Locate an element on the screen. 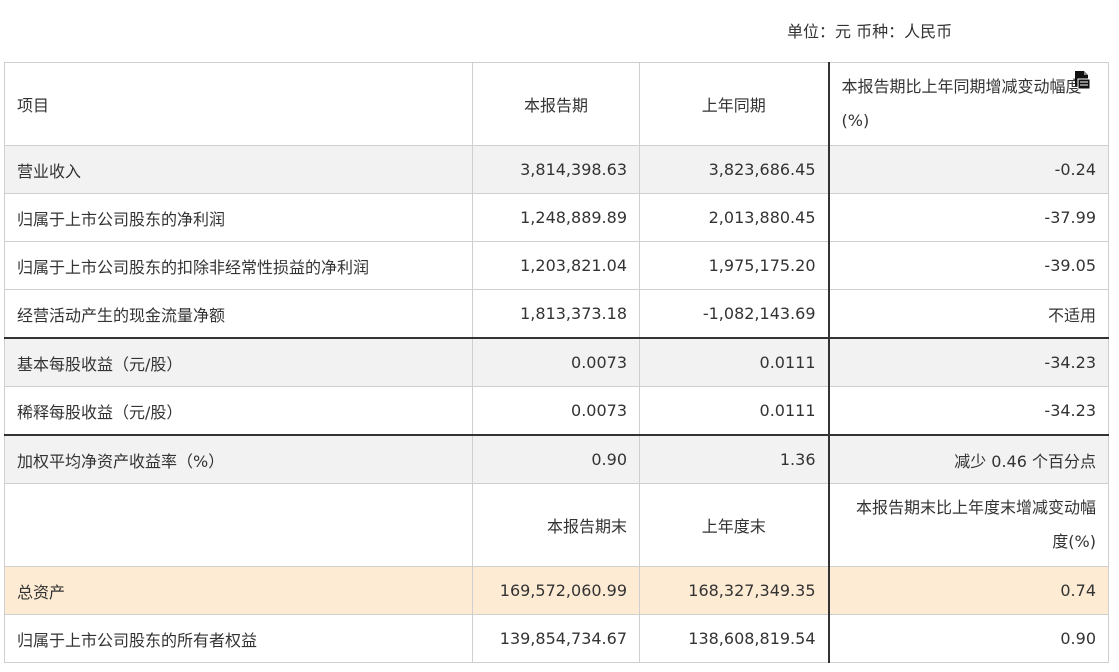  header-change-pct: 本报告期比上年同期增减变动幅度(%) is located at coordinates (968, 104).